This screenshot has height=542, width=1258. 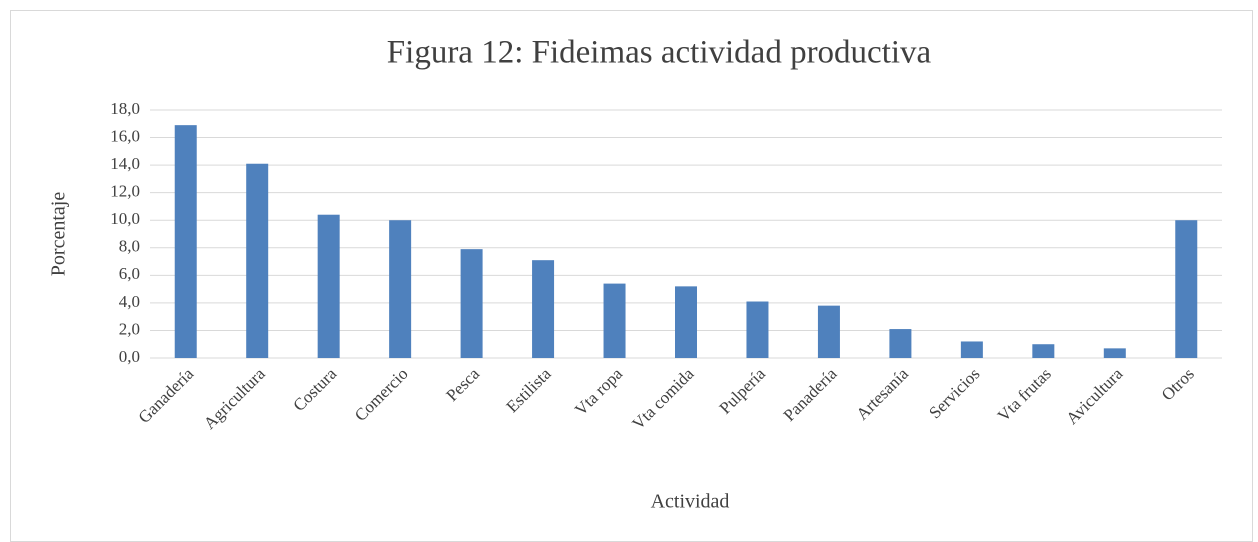 I want to click on y-tick-label: 12,0, so click(x=125, y=191).